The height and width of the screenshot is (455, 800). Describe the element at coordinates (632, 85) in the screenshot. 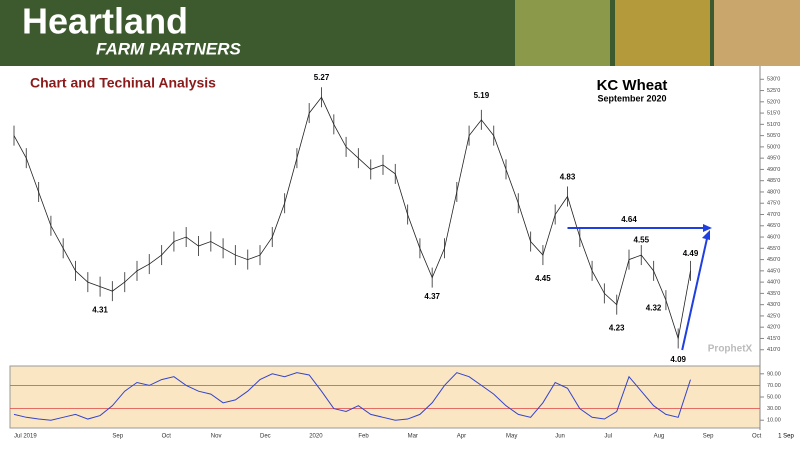

I see `chart-subtitle: KC Wheat` at that location.